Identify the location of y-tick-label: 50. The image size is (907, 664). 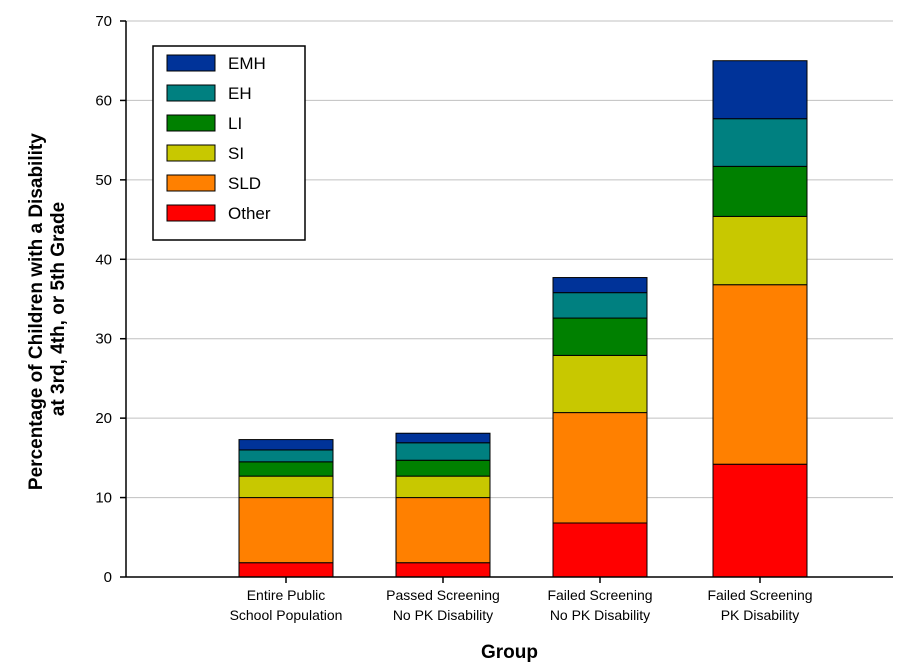
(103, 180).